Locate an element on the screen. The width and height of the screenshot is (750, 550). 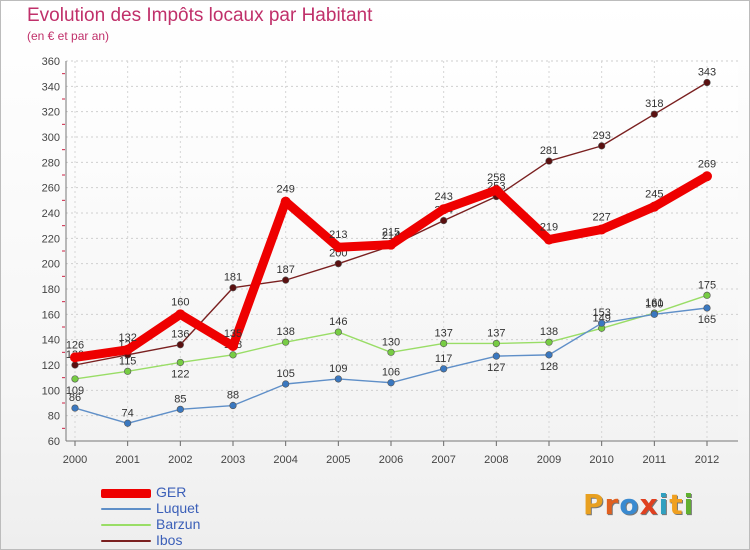
data-label-ibos: 318 is located at coordinates (654, 104).